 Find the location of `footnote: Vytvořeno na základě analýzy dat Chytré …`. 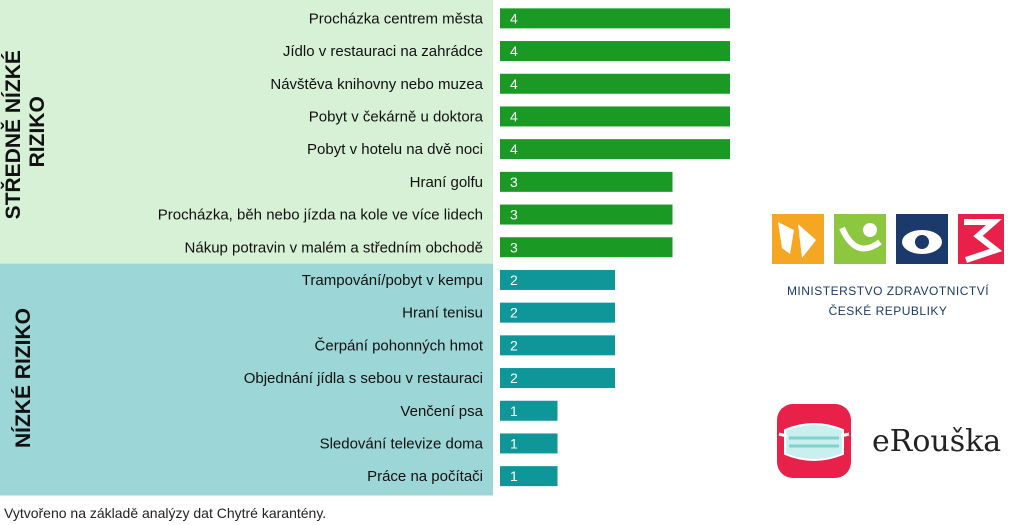

footnote: Vytvořeno na základě analýzy dat Chytré … is located at coordinates (165, 513).